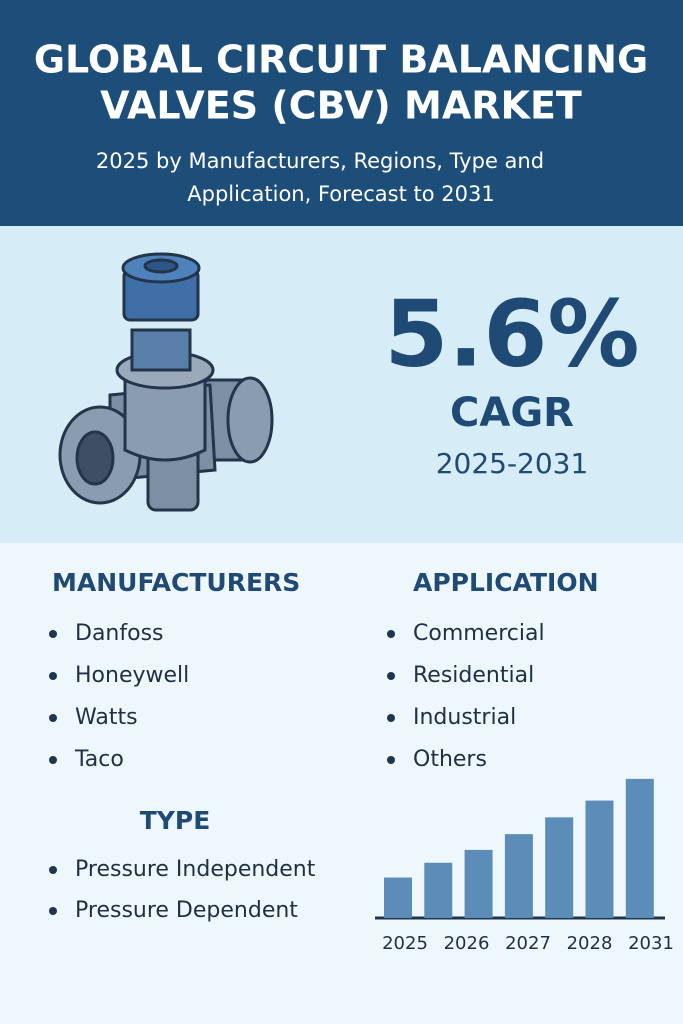  What do you see at coordinates (512, 463) in the screenshot?
I see `cagr-period: 2025-2031` at bounding box center [512, 463].